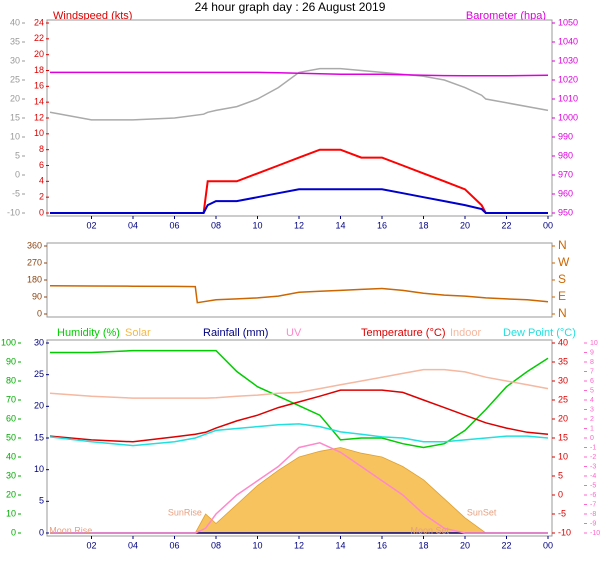 The height and width of the screenshot is (561, 608). What do you see at coordinates (562, 279) in the screenshot?
I see `y2-tick-label: S` at bounding box center [562, 279].